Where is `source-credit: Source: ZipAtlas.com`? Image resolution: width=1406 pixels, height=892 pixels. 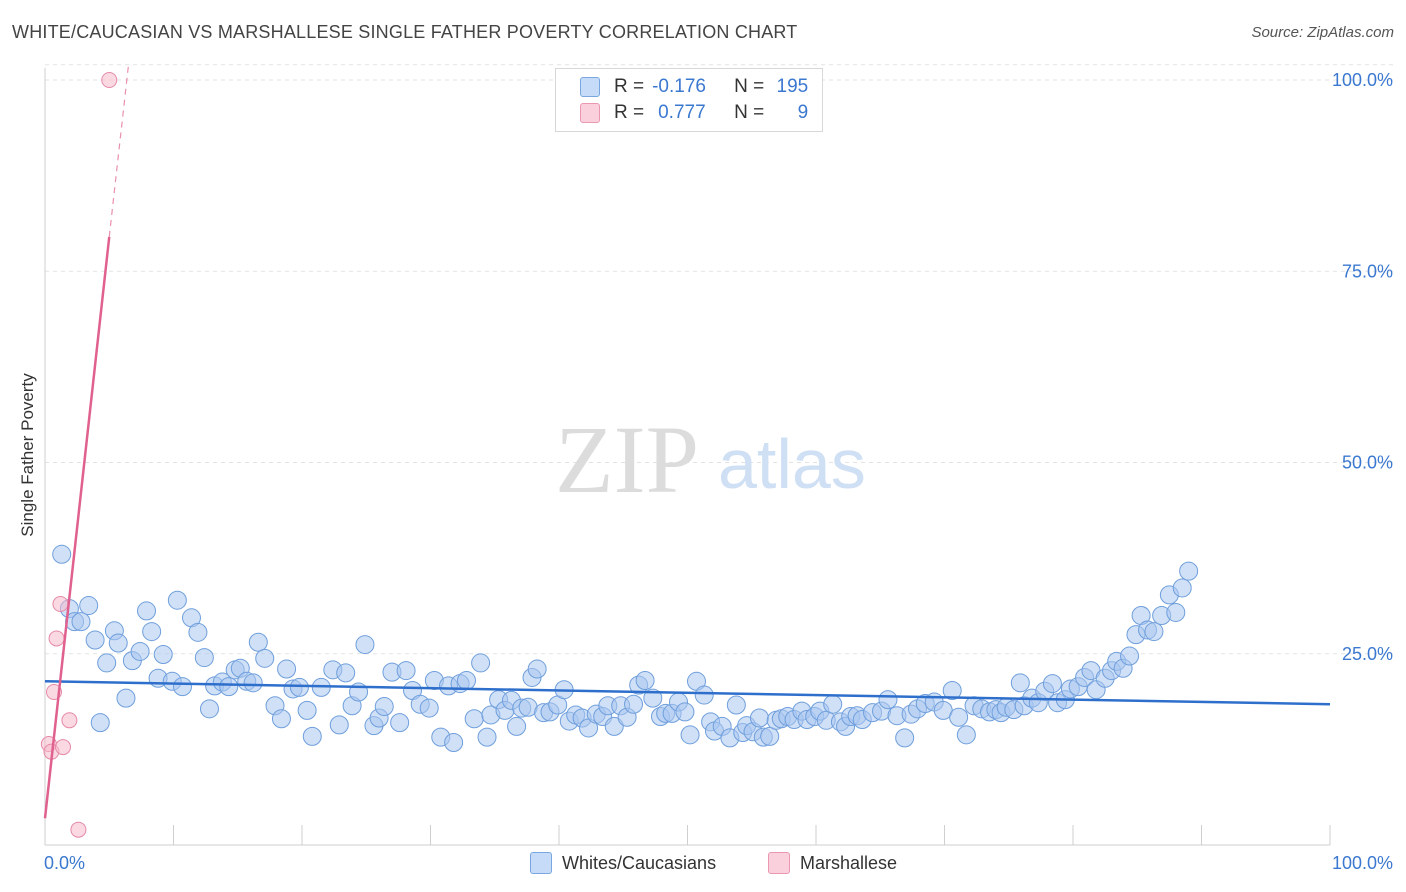 source-credit: Source: ZipAtlas.com is located at coordinates (1322, 32).